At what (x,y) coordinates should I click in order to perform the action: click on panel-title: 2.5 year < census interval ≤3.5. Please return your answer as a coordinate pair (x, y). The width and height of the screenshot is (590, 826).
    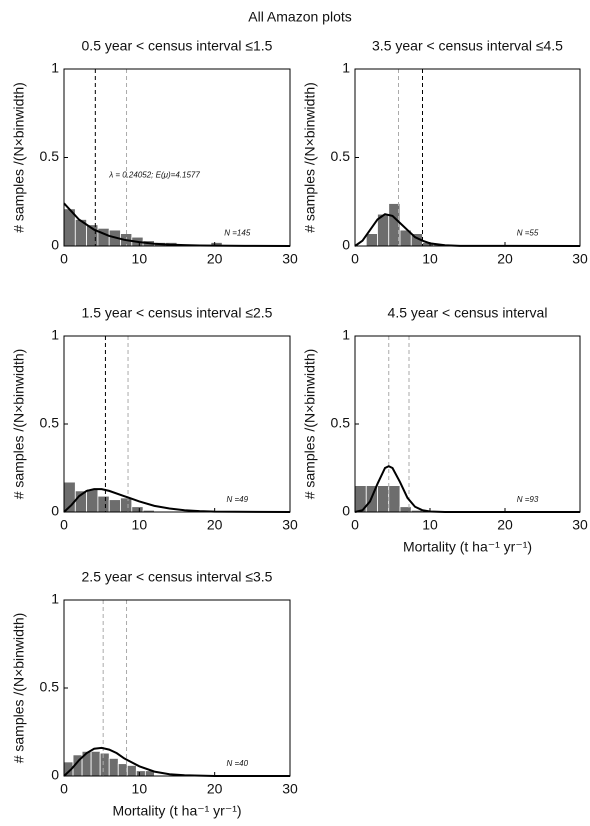
    Looking at the image, I should click on (177, 577).